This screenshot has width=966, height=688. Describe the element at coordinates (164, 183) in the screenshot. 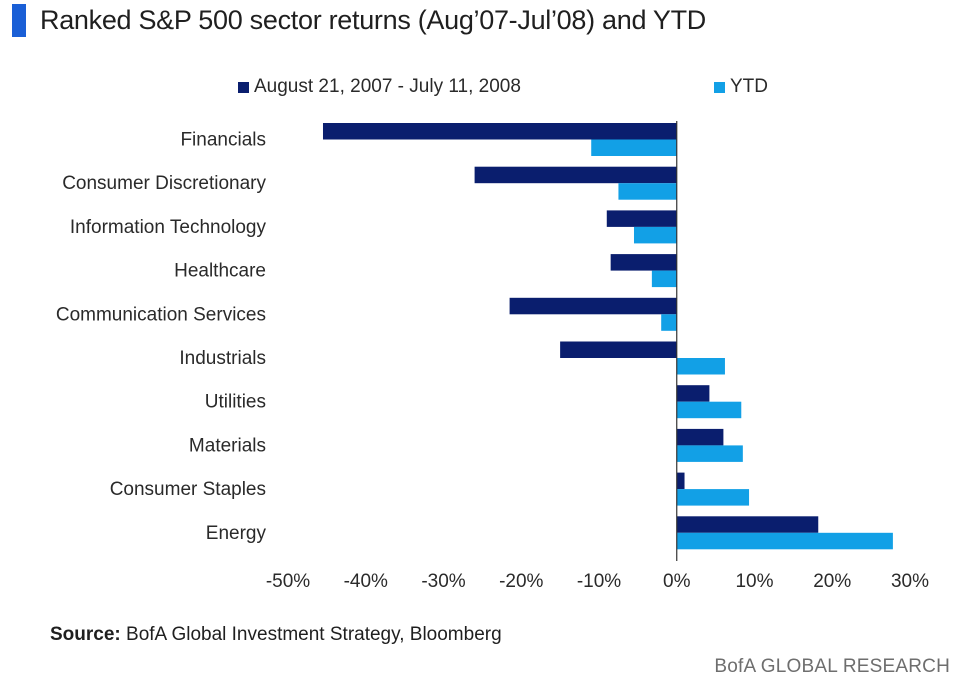

I see `category-label: Consumer Discretionary` at that location.